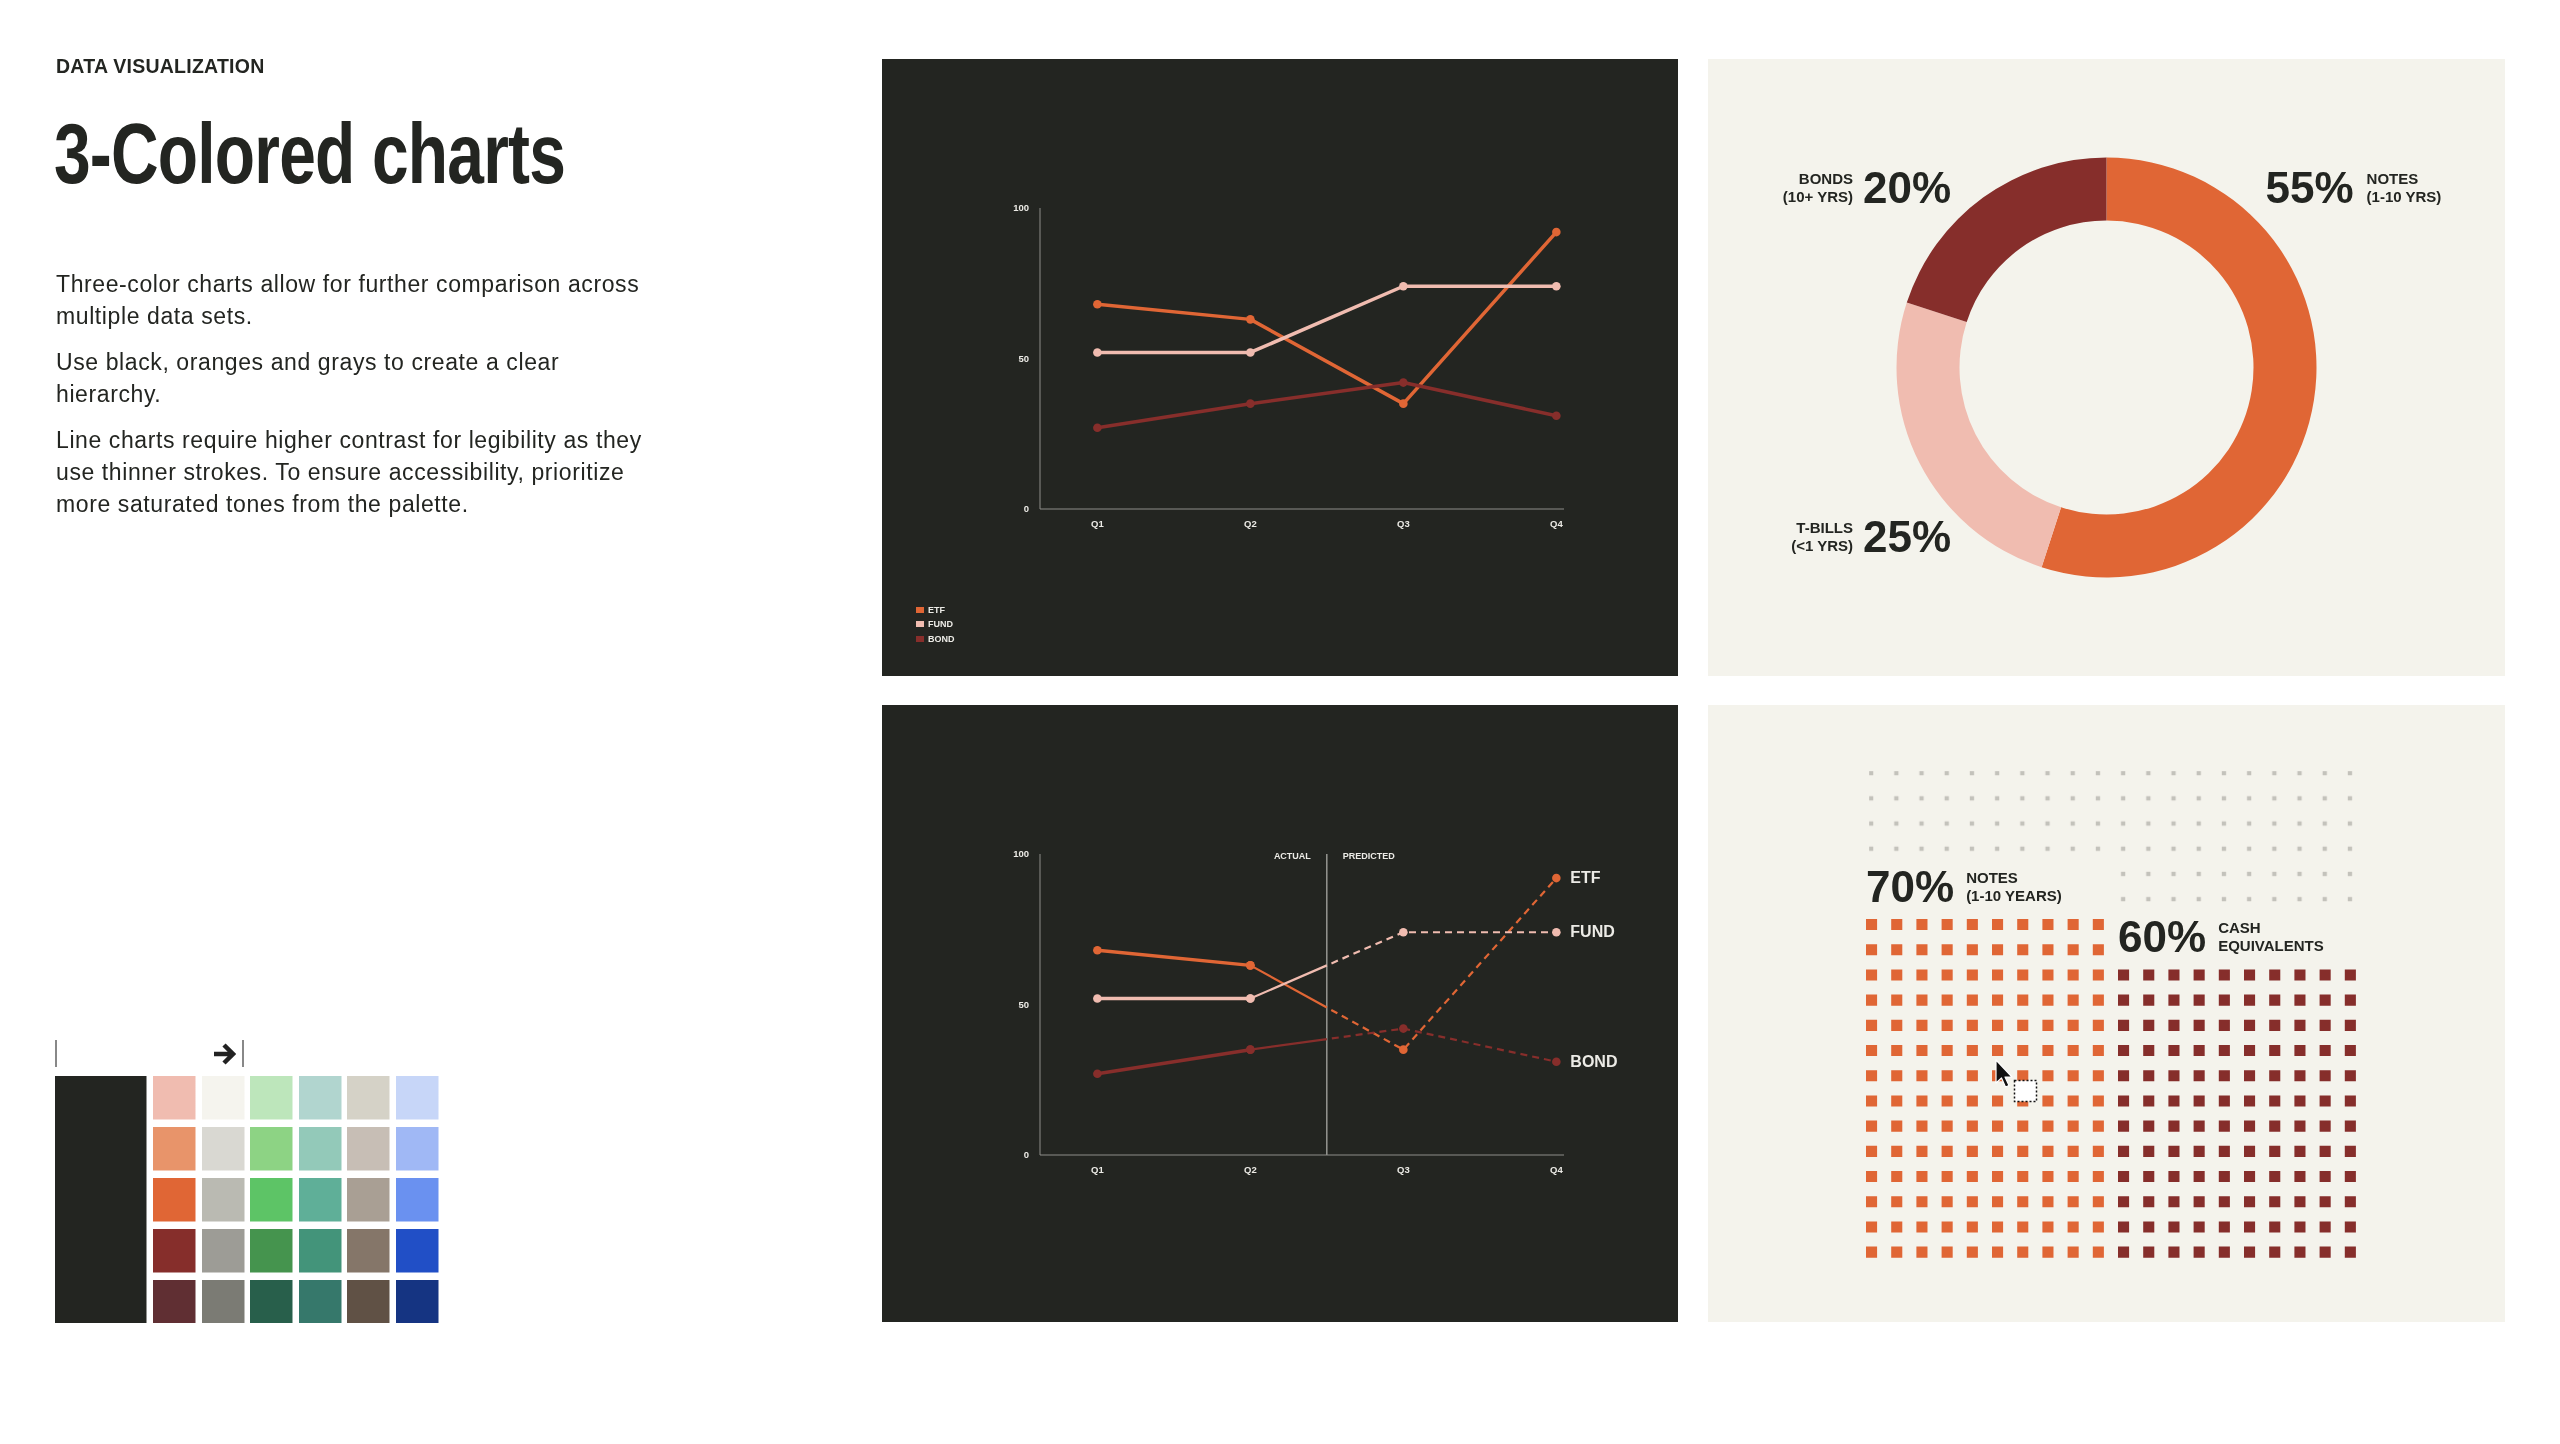 Image resolution: width=2560 pixels, height=1444 pixels. Describe the element at coordinates (308, 378) in the screenshot. I see `text: Use black, oranges and grays to create a clear hierarchy.` at that location.